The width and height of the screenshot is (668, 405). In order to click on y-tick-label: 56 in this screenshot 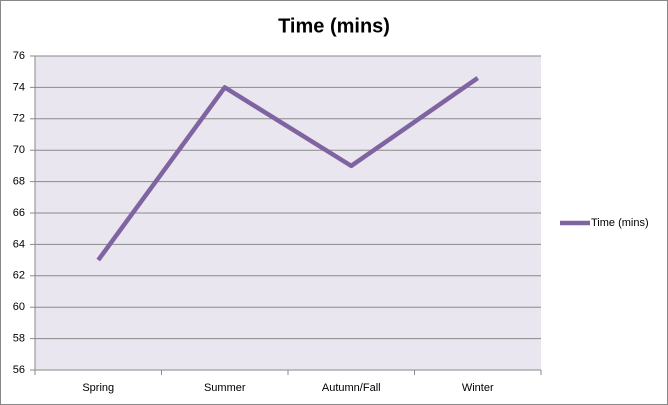, I will do `click(19, 370)`.